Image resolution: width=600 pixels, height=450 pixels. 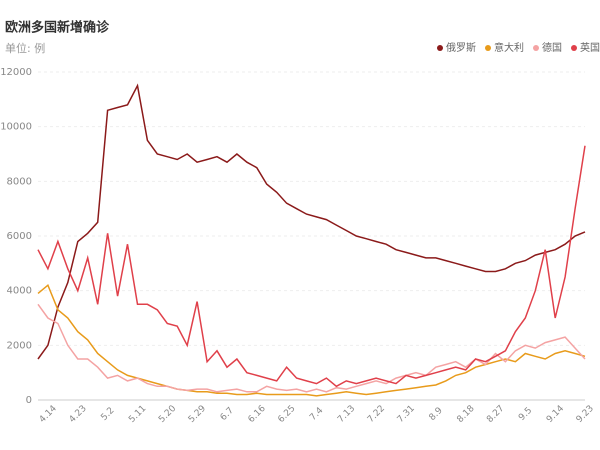 I want to click on x-tick-label: 5.20, so click(x=167, y=414).